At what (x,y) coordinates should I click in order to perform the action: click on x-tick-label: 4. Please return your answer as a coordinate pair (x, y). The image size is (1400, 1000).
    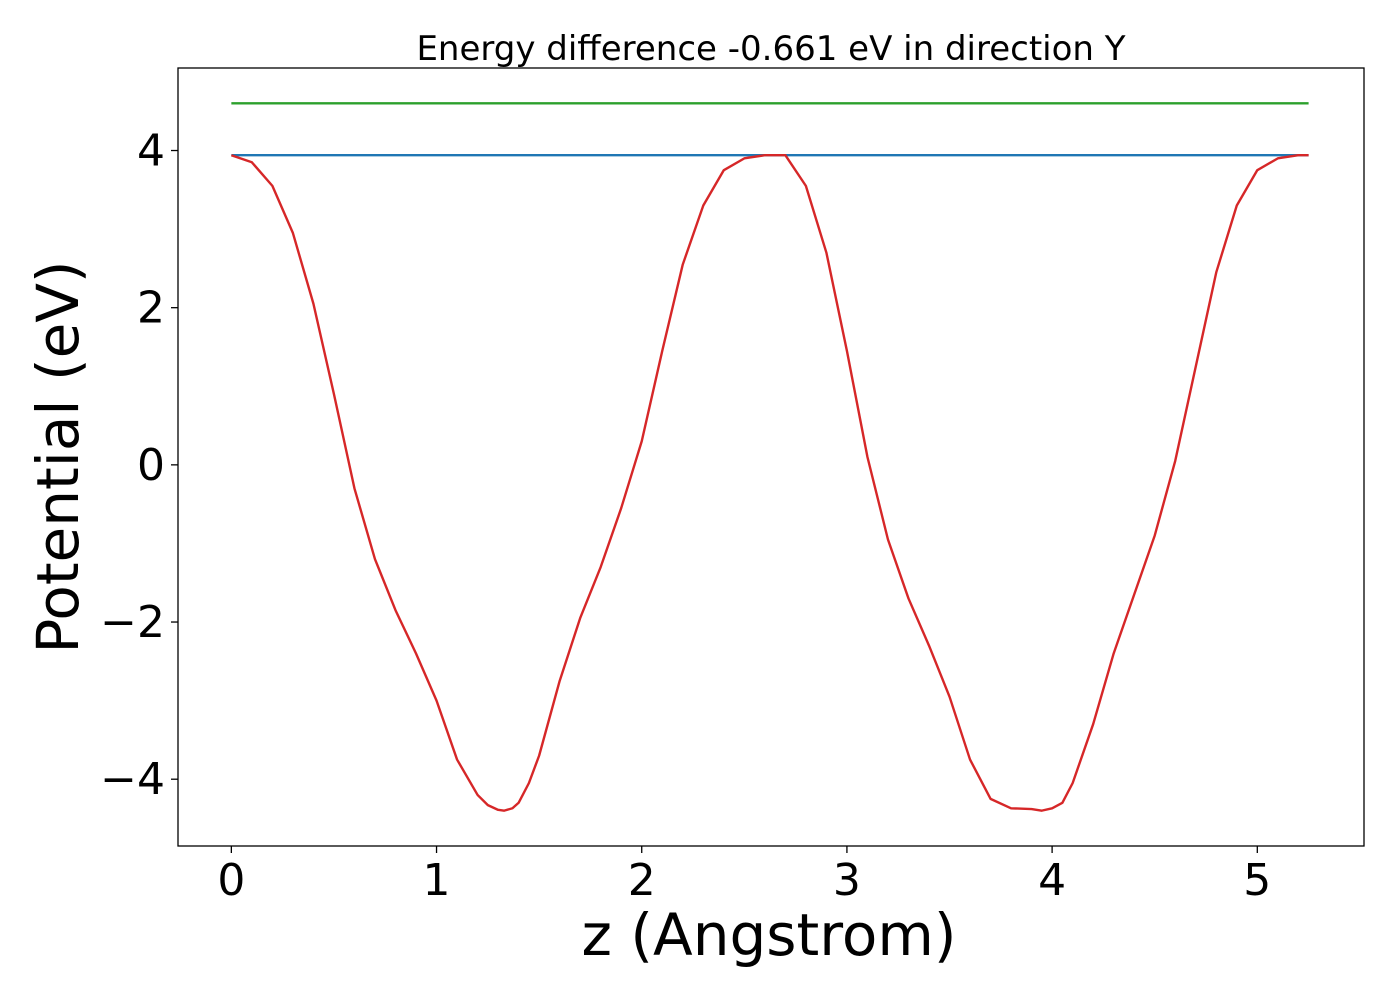
    Looking at the image, I should click on (1052, 880).